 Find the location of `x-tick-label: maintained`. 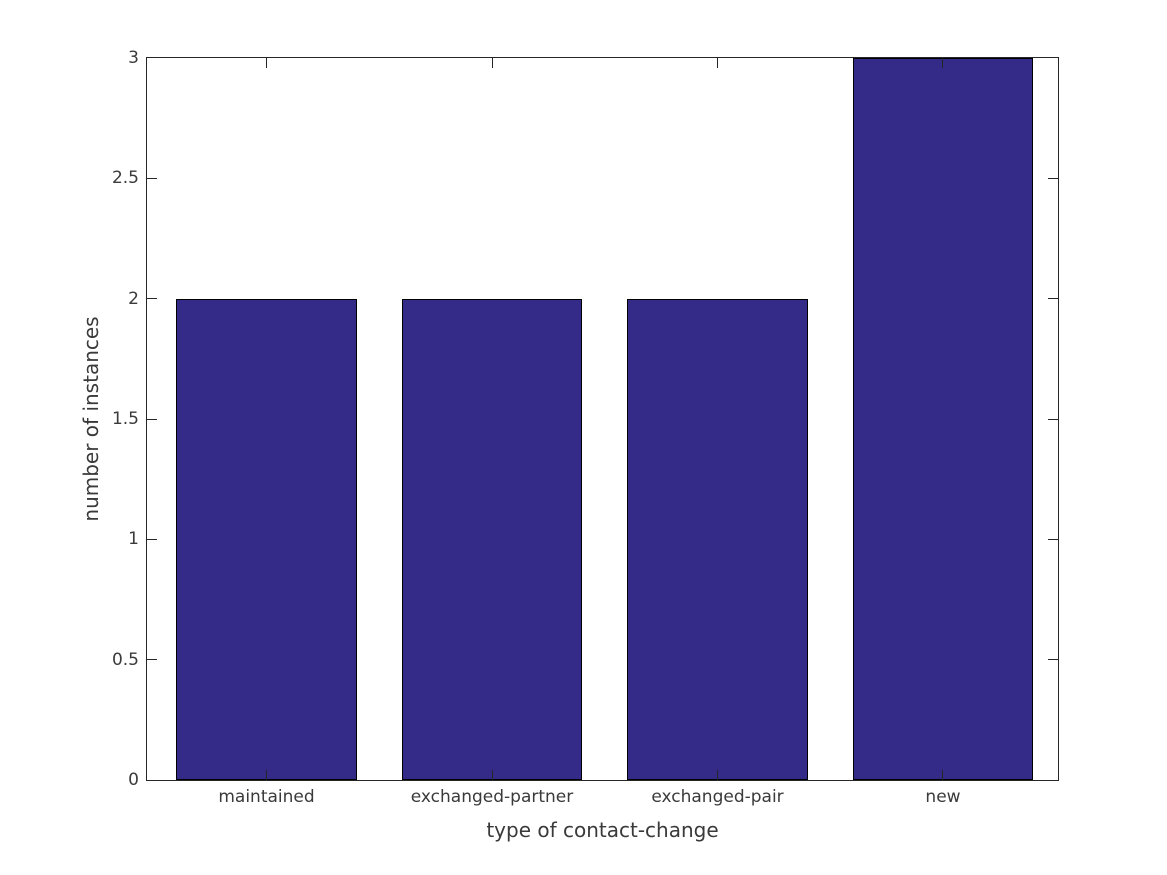

x-tick-label: maintained is located at coordinates (266, 797).